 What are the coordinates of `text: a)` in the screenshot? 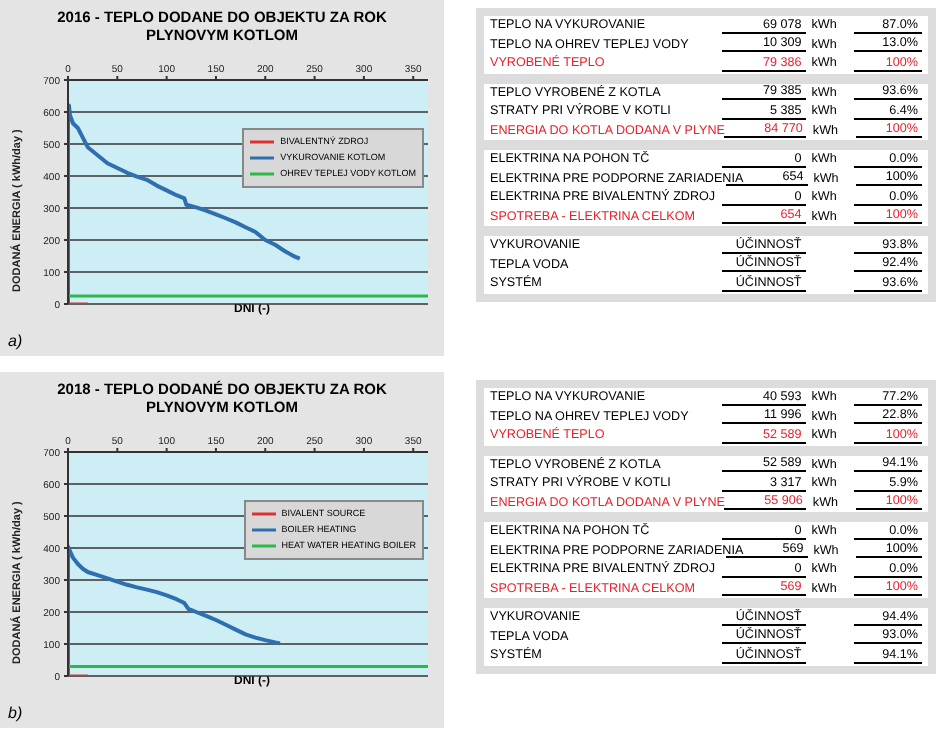 It's located at (15, 341).